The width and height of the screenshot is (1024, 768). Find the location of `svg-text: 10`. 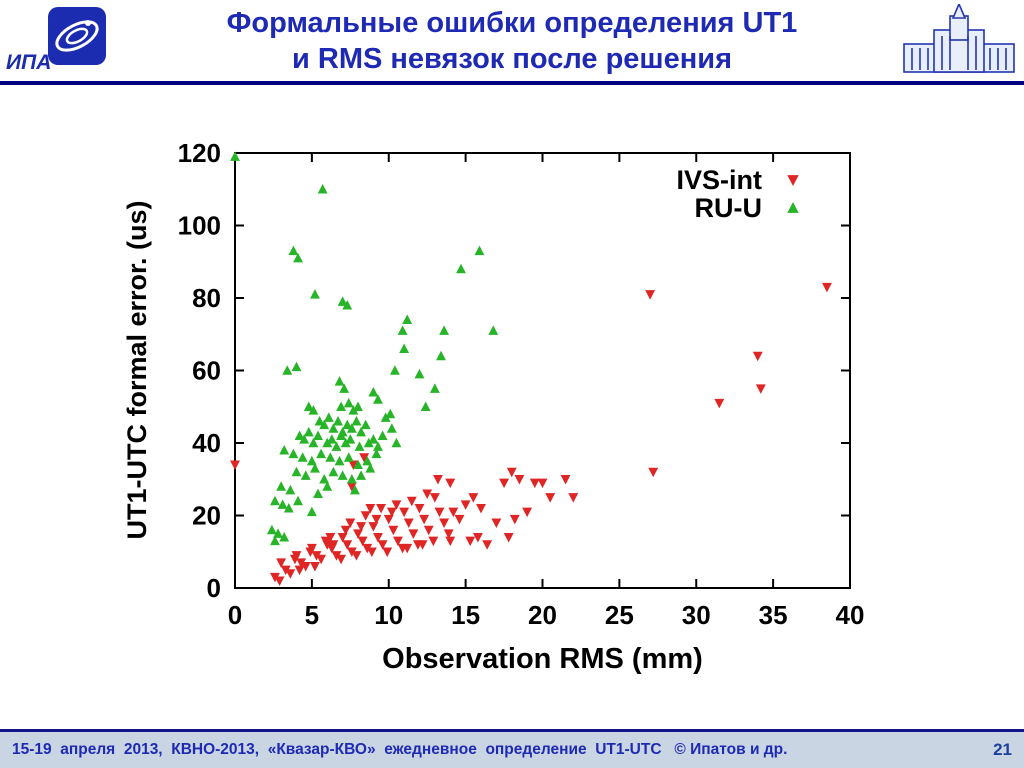

svg-text: 10 is located at coordinates (388, 615).